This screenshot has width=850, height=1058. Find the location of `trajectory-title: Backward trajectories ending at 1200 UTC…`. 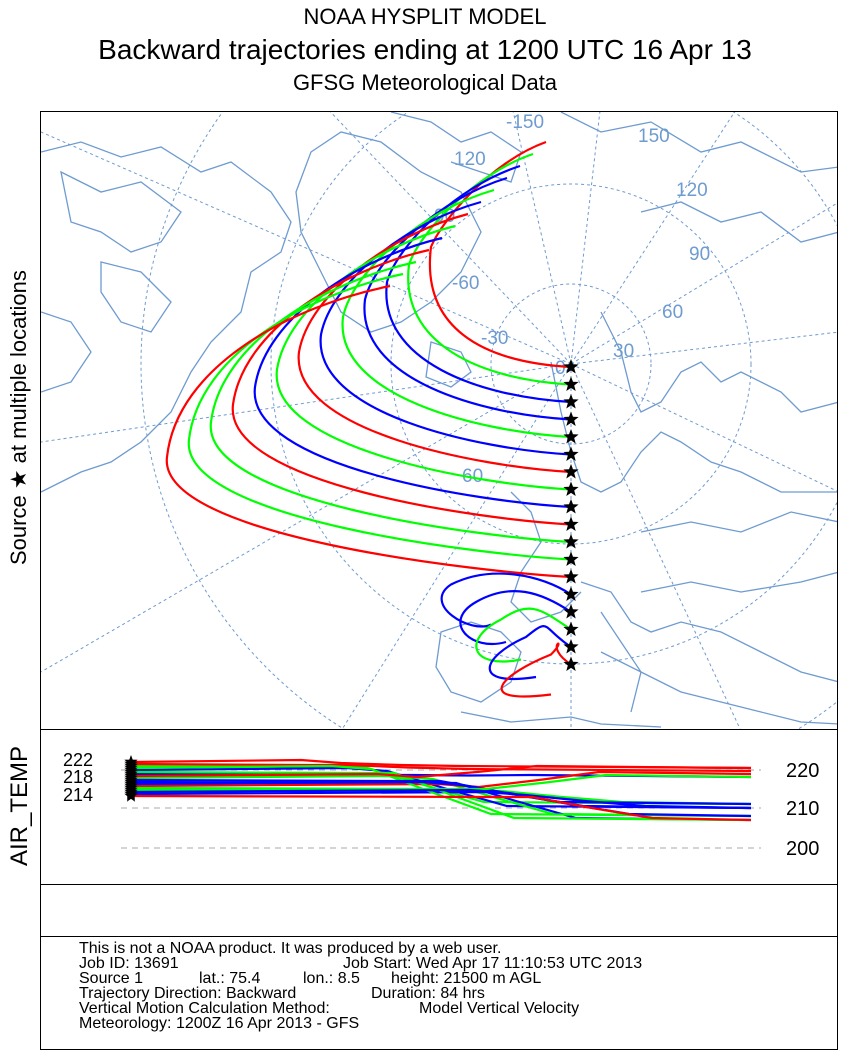

trajectory-title: Backward trajectories ending at 1200 UTC… is located at coordinates (425, 49).